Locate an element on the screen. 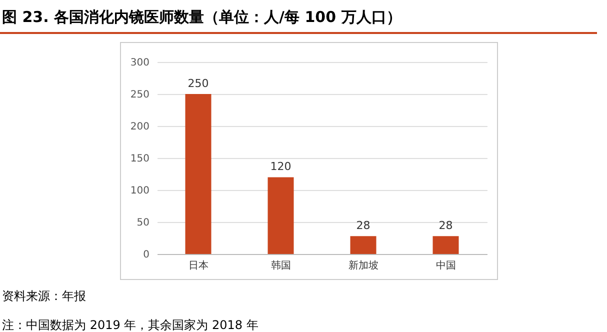 This screenshot has width=607, height=332. x-tick-label: 新加坡 is located at coordinates (363, 266).